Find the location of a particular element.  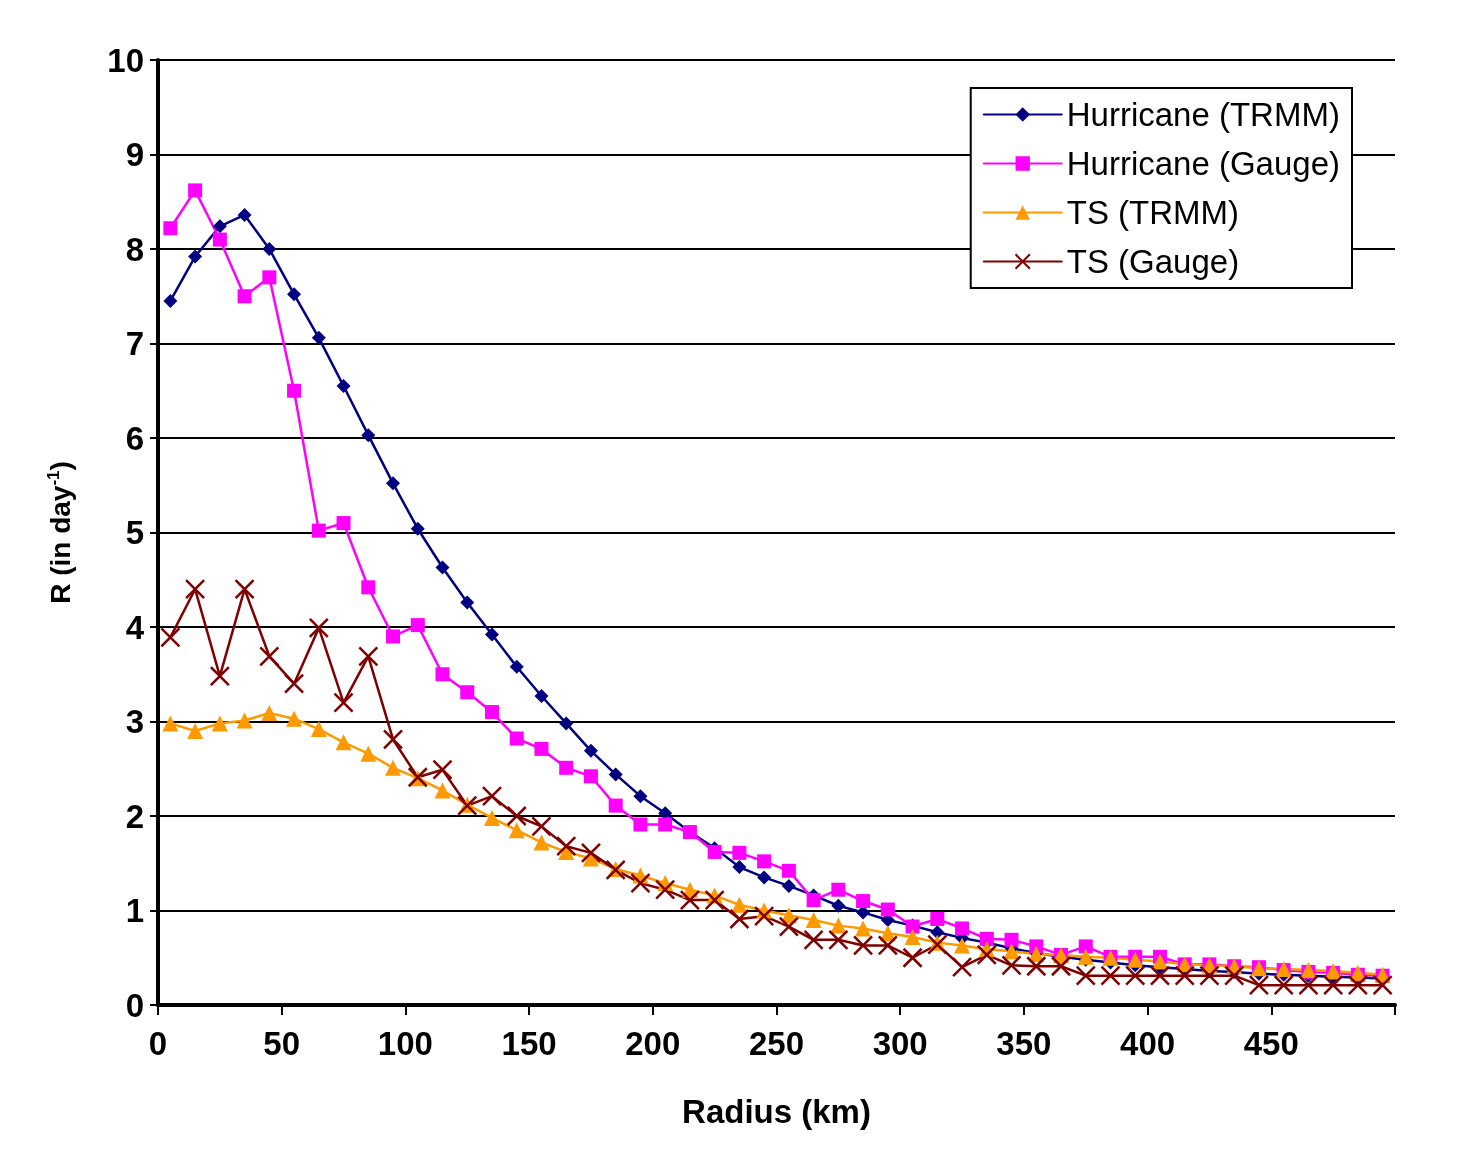

x-axis-title: Radius (km) is located at coordinates (776, 1111).